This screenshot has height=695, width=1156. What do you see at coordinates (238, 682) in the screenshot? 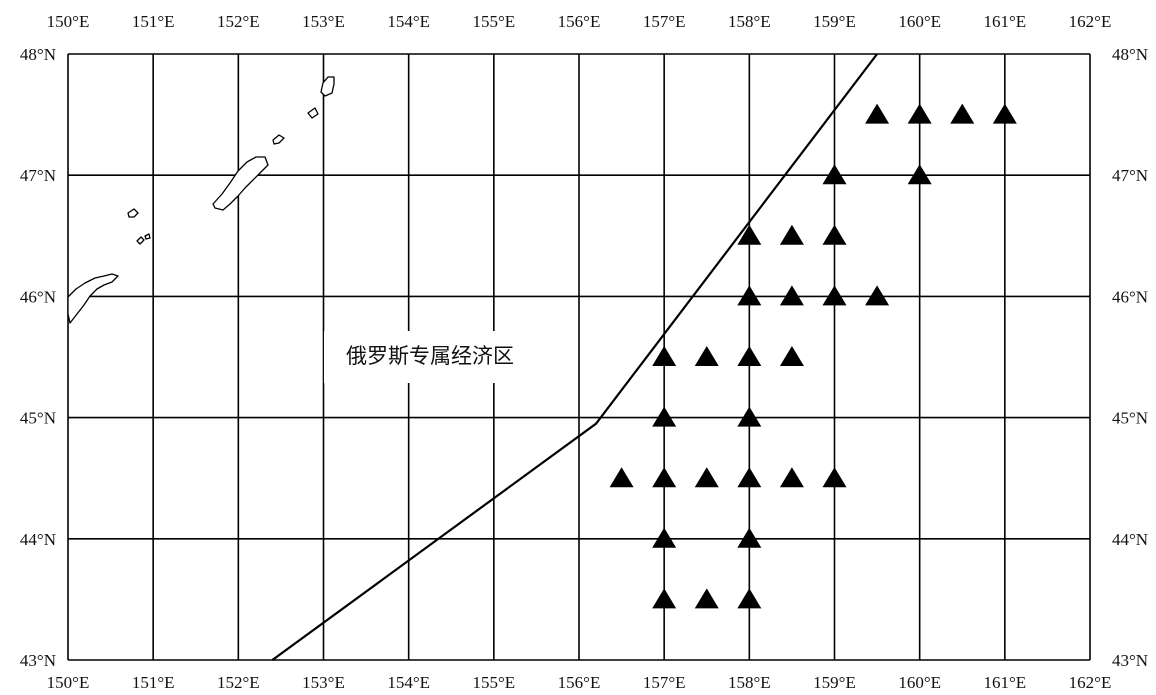
I see `lon-label-bottom: 152°E` at bounding box center [238, 682].